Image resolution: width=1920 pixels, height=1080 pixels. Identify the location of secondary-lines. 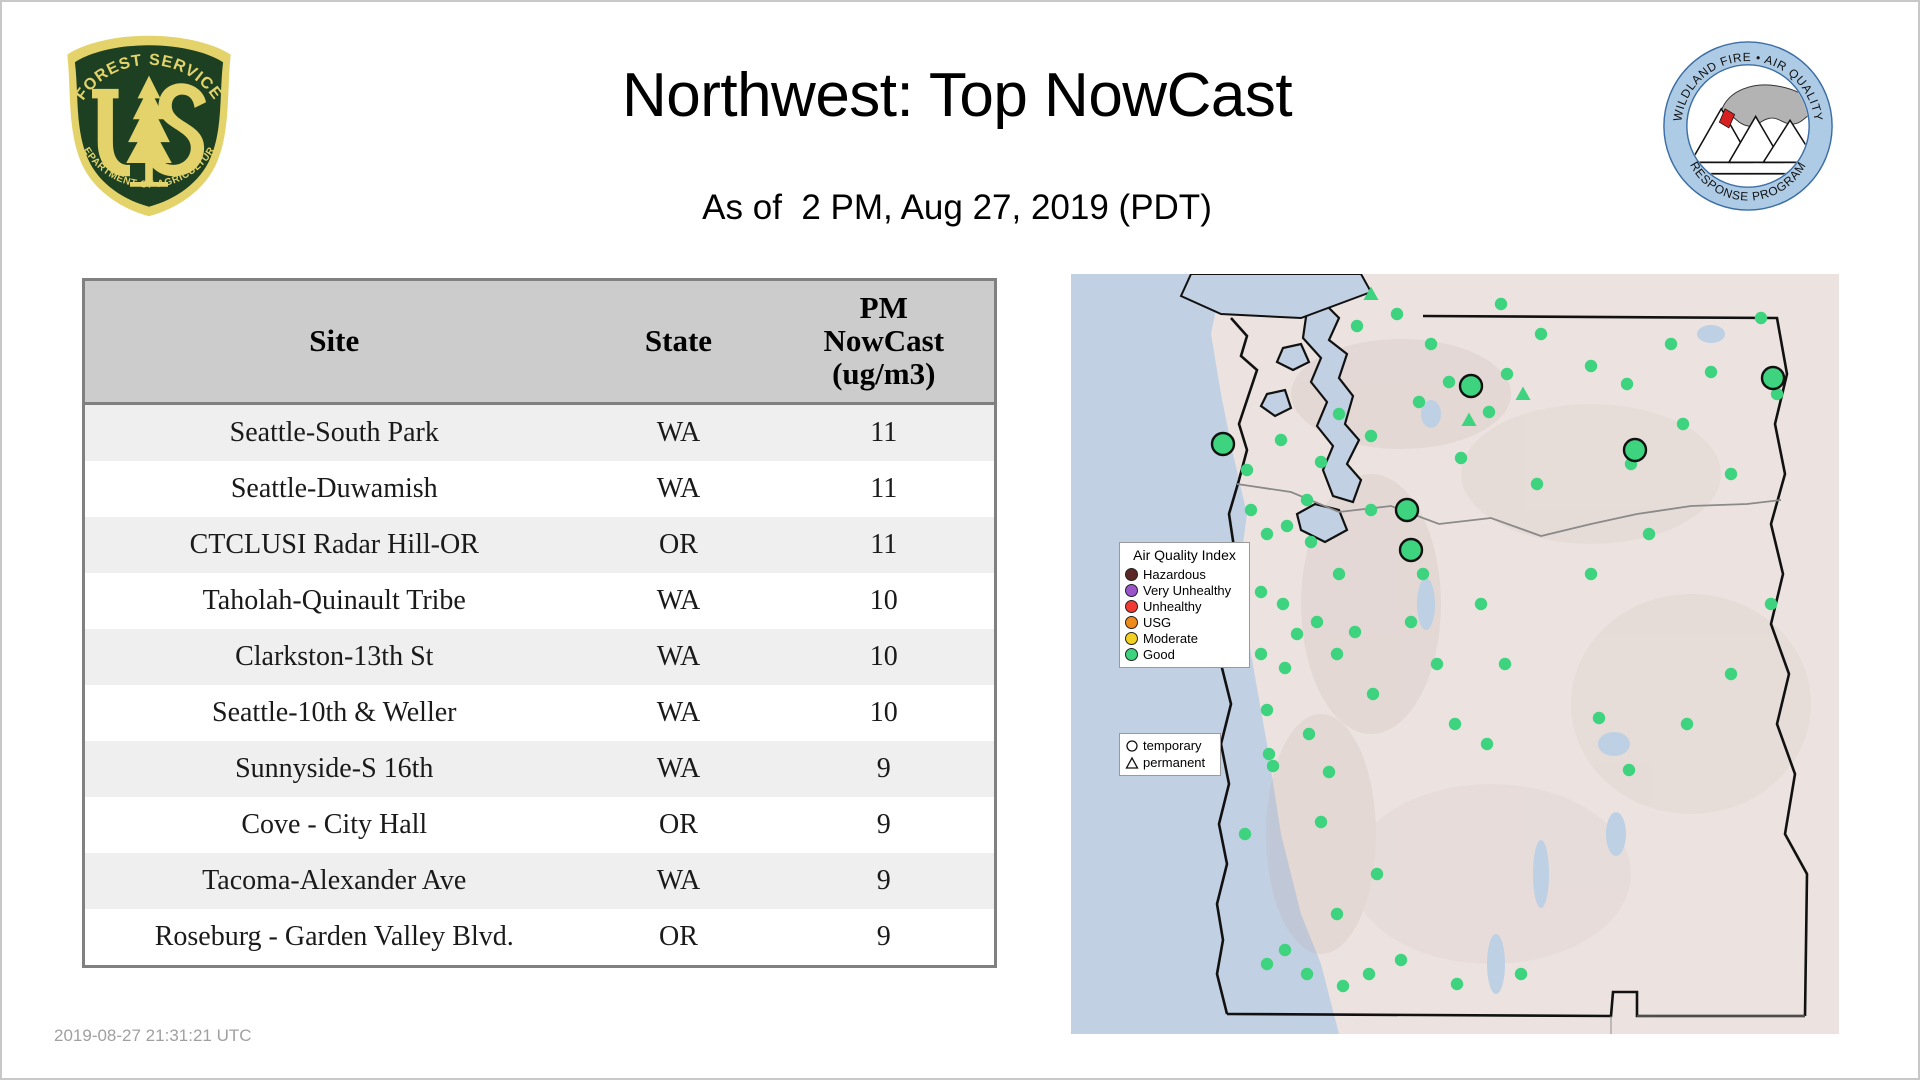
(1707, 1024).